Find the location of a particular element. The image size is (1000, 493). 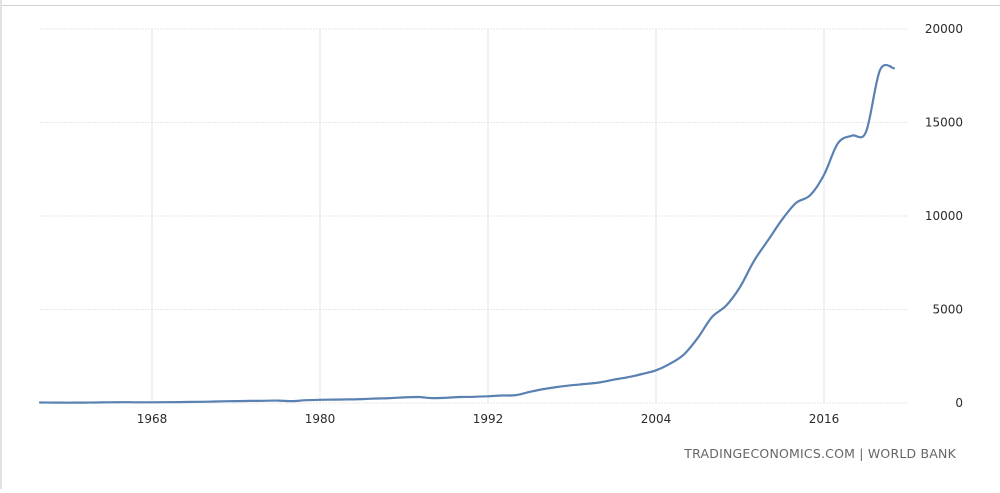

x-tick-label: 1968 is located at coordinates (152, 419).